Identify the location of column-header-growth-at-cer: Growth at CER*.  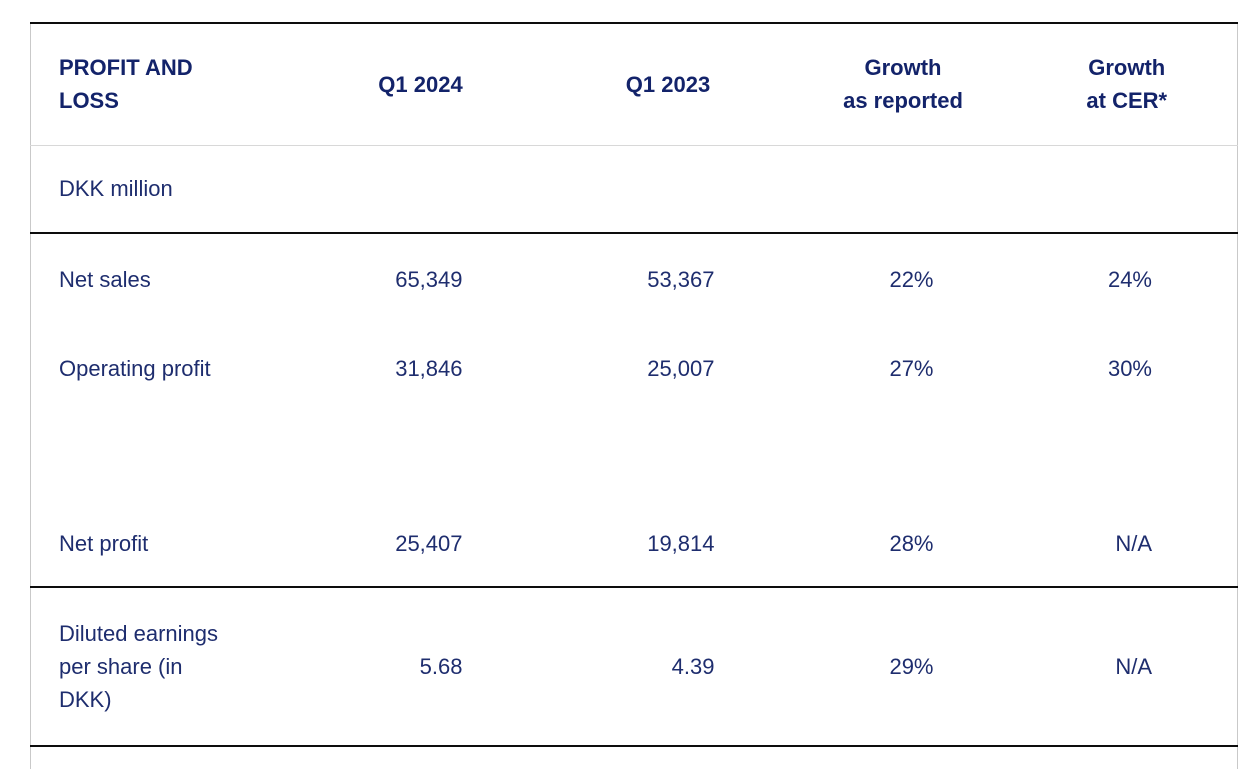
(1127, 84).